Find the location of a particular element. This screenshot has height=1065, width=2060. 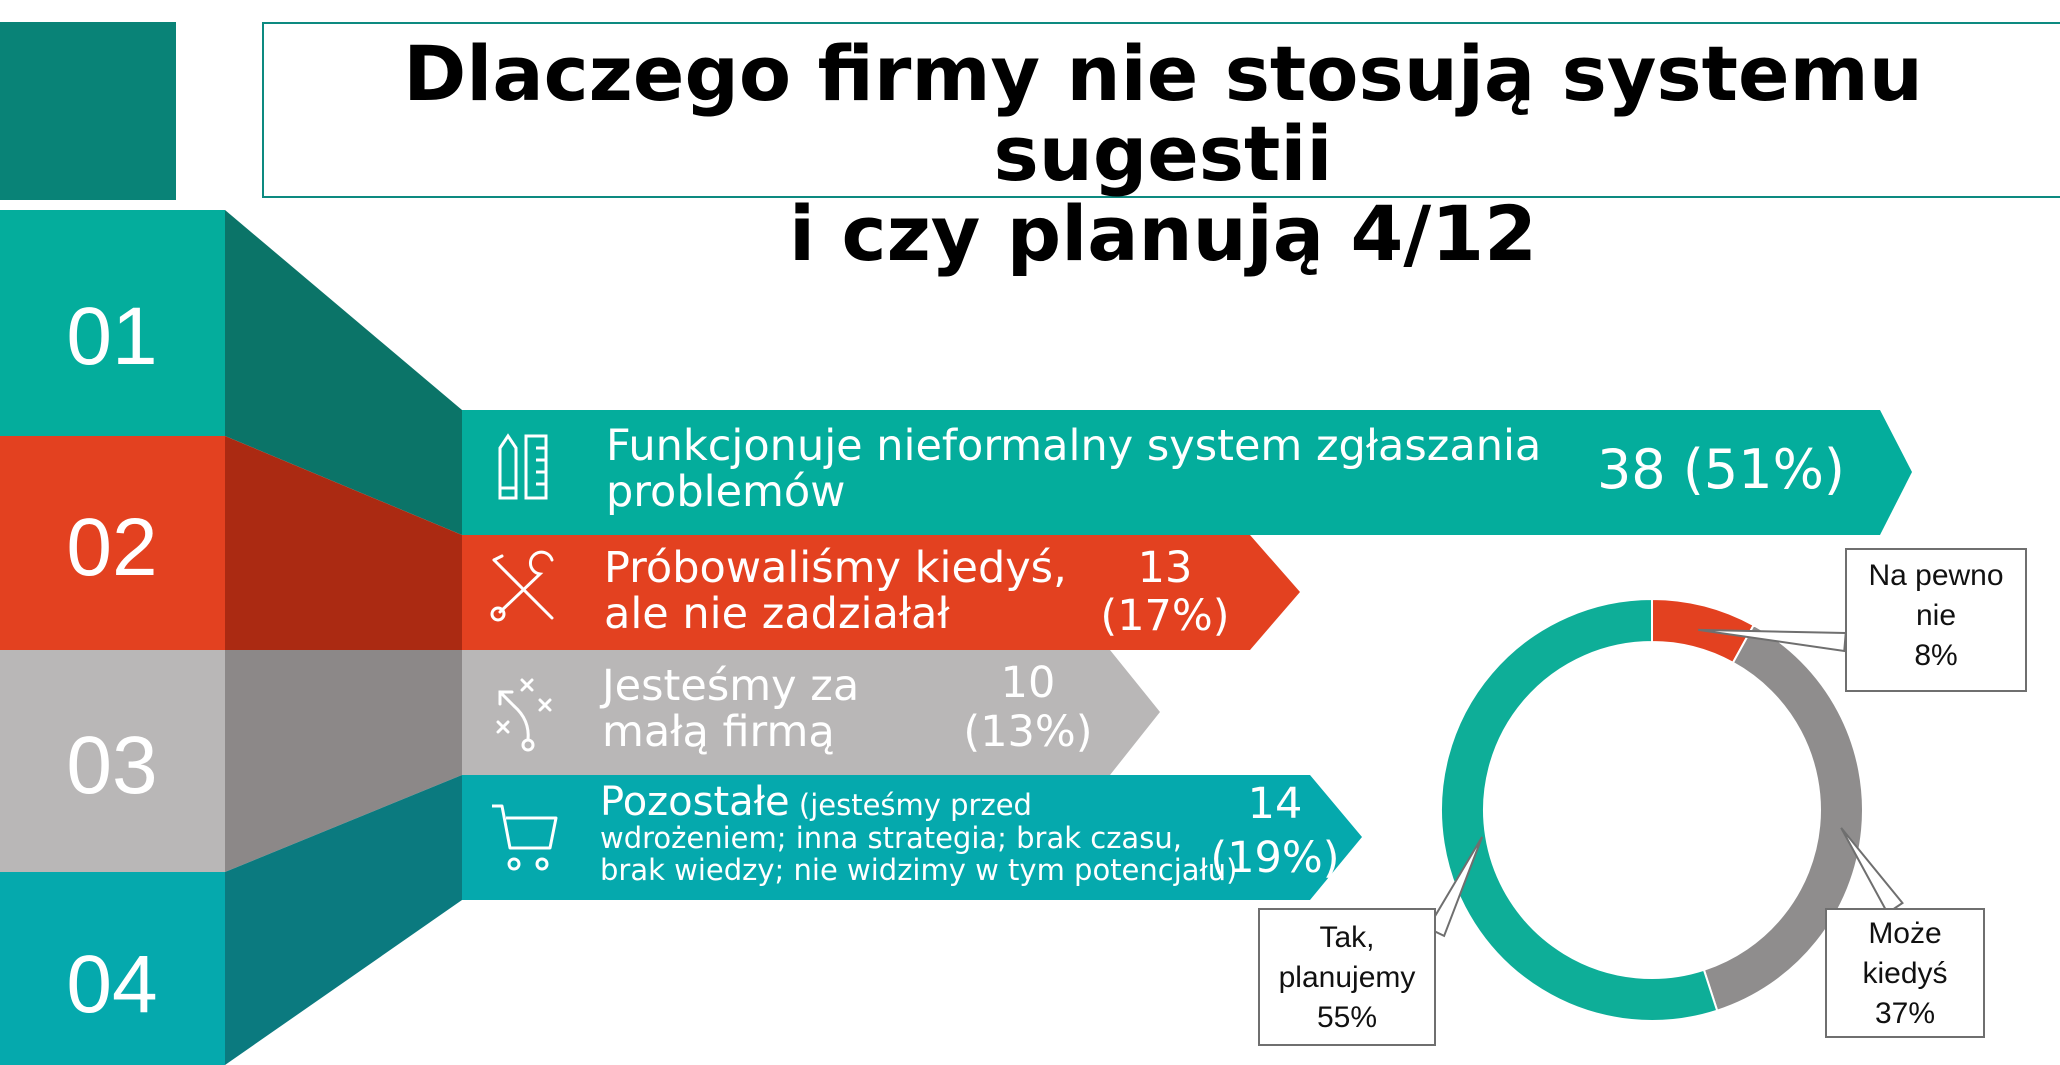

slice-label-line: Może is located at coordinates (1905, 933).